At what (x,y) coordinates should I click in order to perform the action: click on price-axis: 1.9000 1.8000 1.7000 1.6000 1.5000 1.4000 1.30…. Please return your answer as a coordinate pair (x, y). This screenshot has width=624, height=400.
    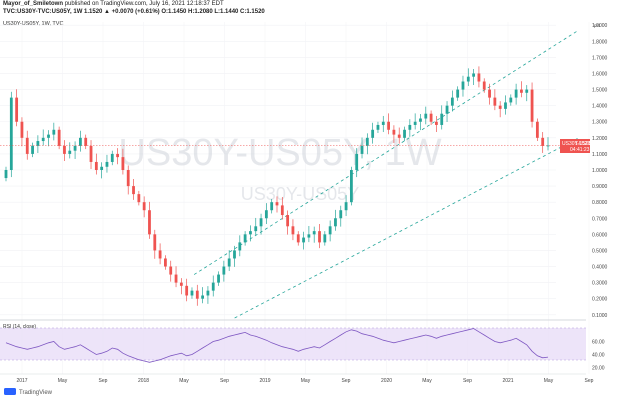
    Looking at the image, I should click on (600, 171).